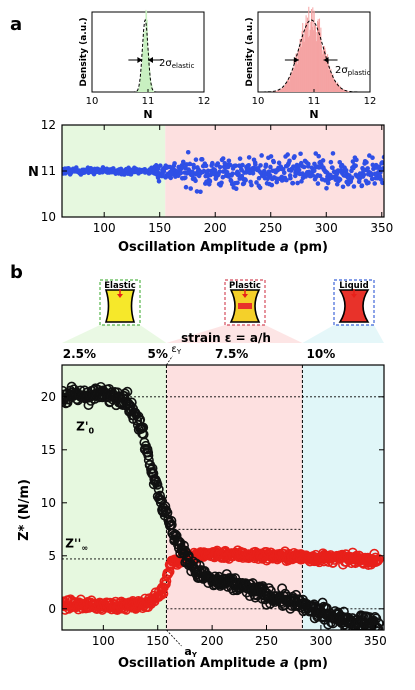 This screenshot has height=690, width=415. I want to click on zstar-xlabel: Oscillation Amplitude a (pm), so click(223, 663).